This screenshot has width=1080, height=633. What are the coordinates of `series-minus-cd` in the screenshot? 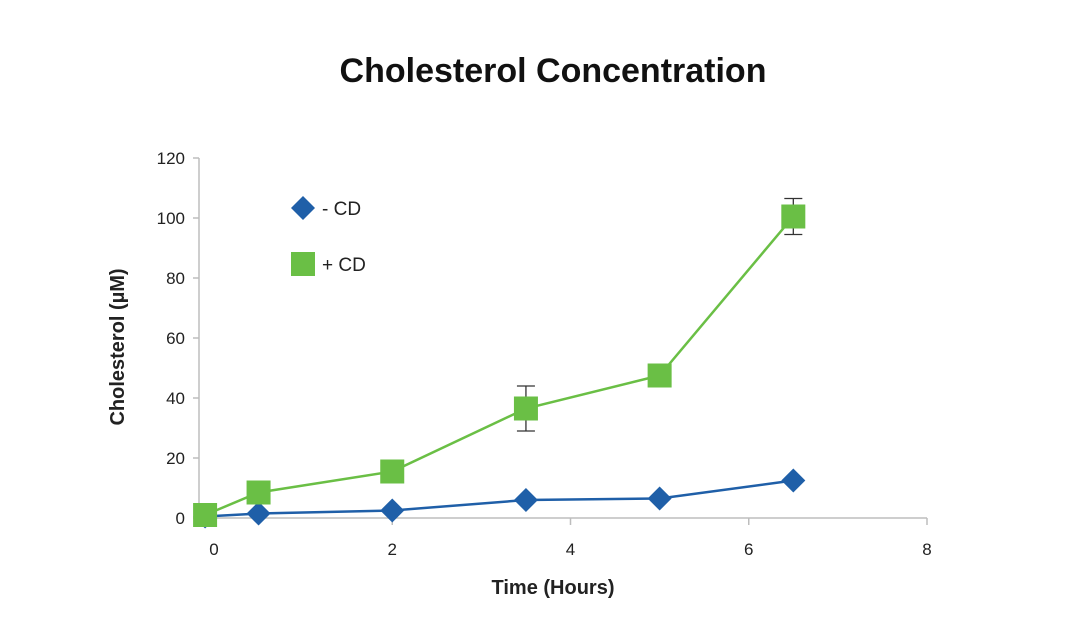 It's located at (499, 498).